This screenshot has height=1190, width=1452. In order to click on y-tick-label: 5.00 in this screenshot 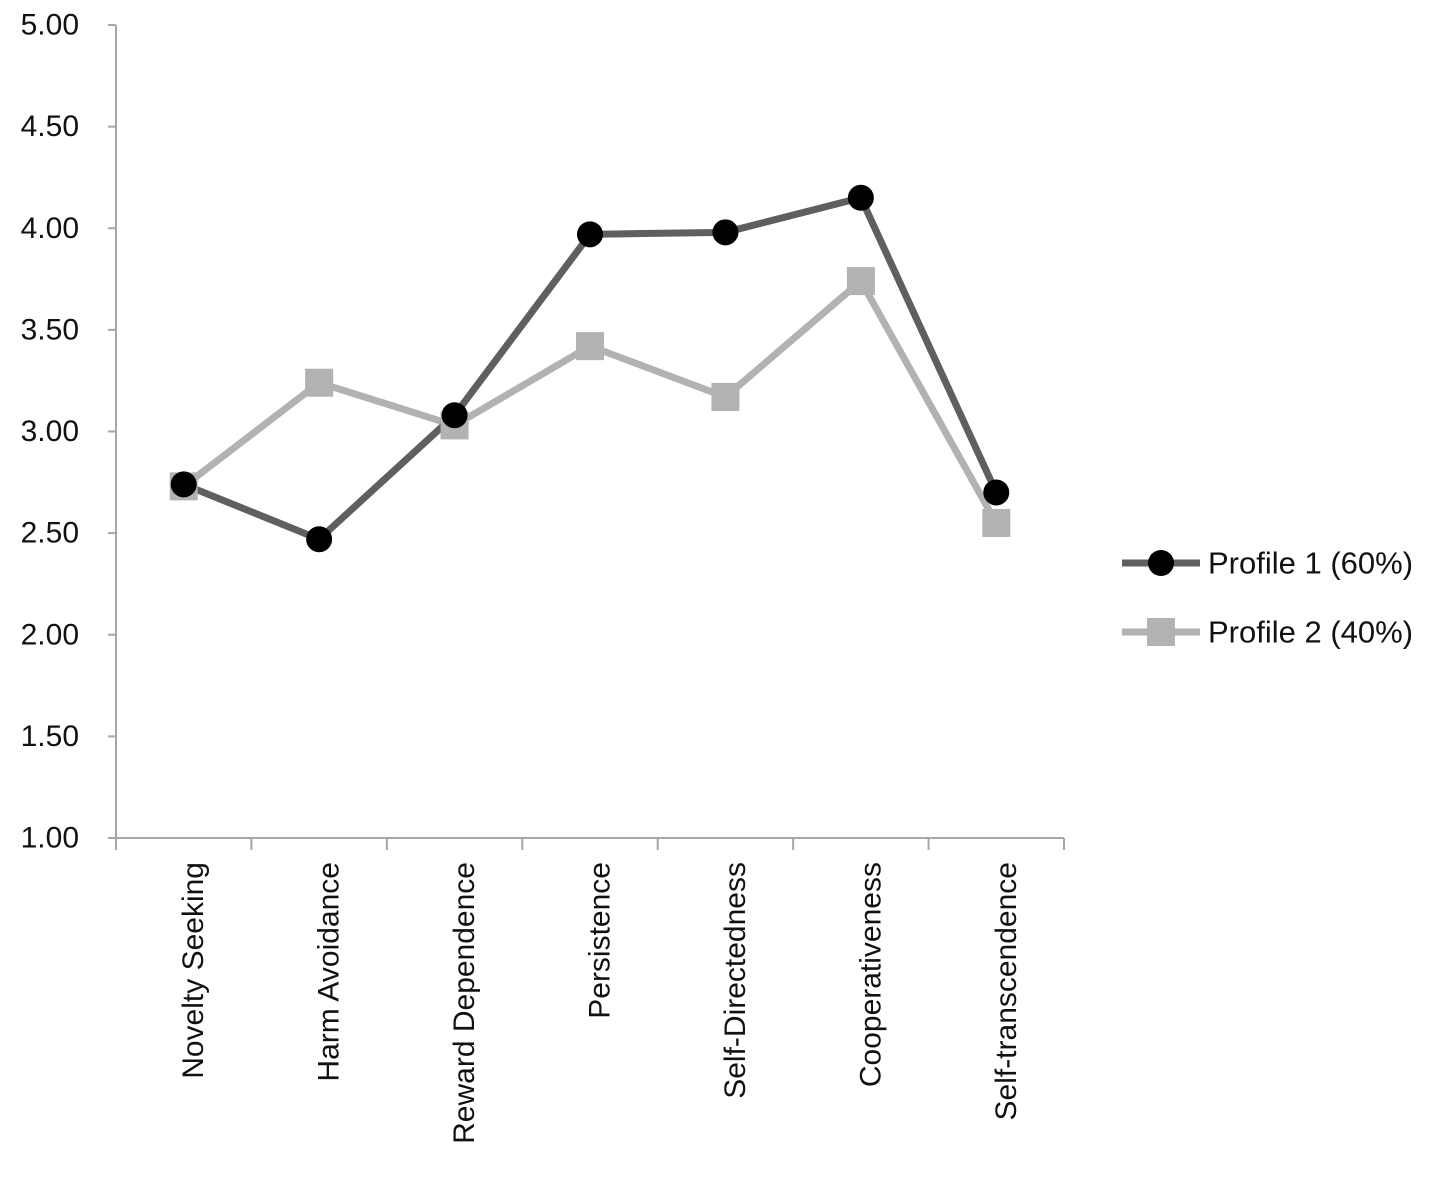, I will do `click(50, 25)`.